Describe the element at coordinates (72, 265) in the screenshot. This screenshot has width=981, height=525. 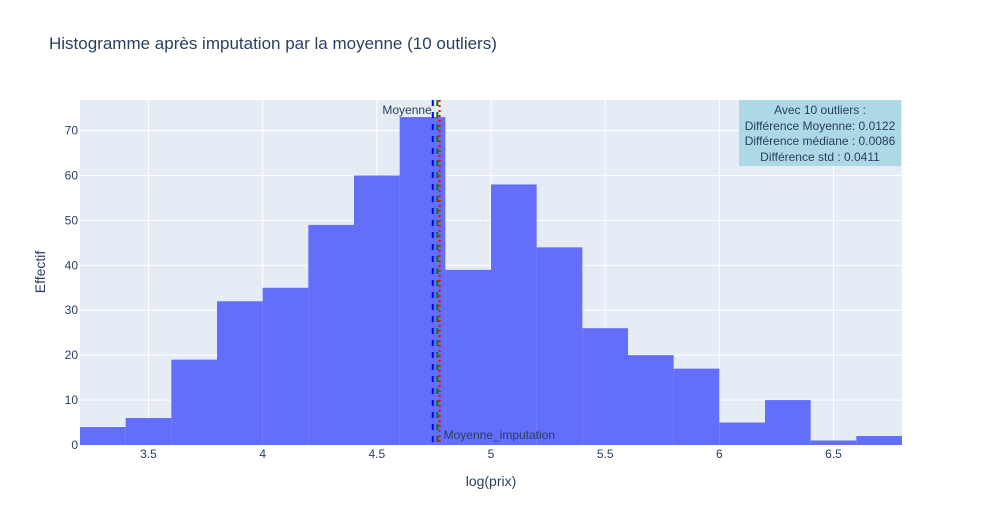
I see `y-tick-label: 40` at that location.